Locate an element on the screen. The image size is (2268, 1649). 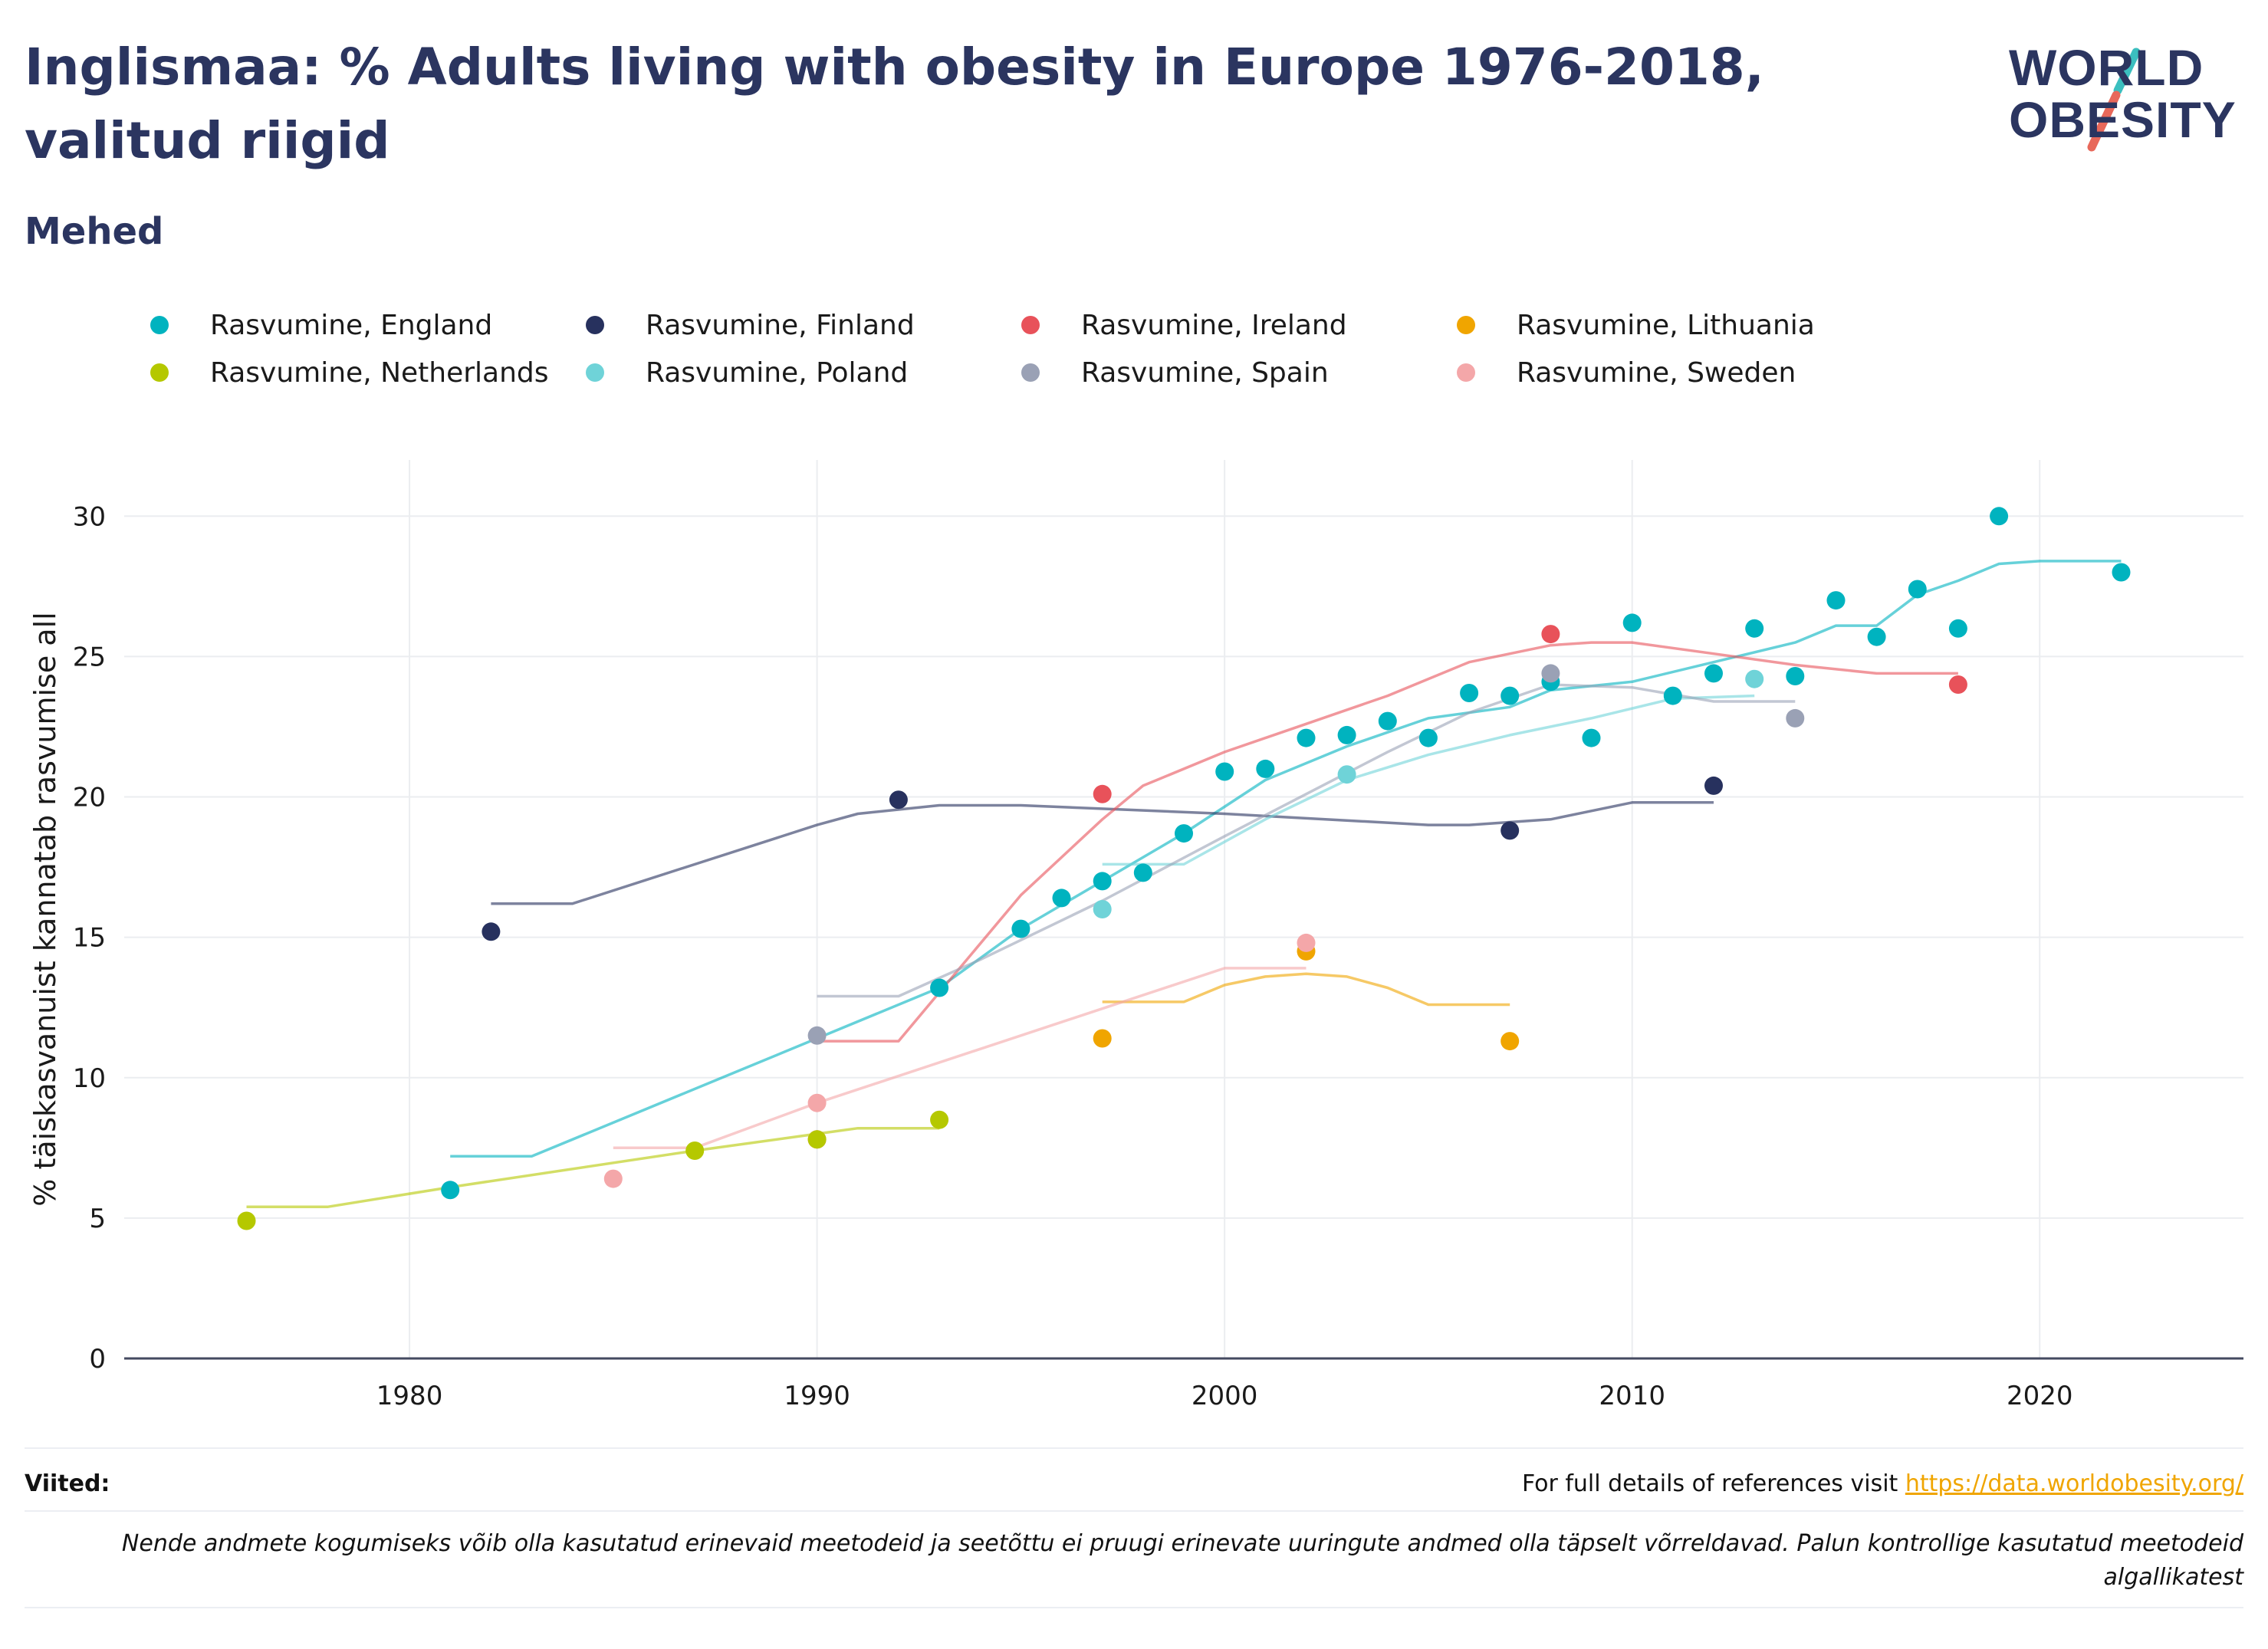
world-obesity-logo: WORLD OBESITY is located at coordinates (2120, 96).